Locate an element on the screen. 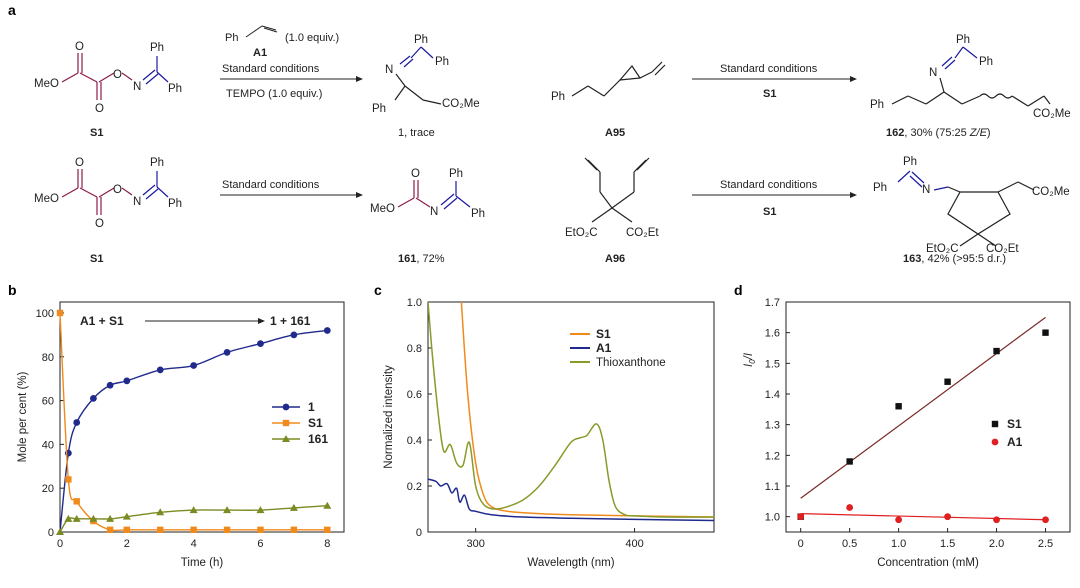 This screenshot has height=588, width=1080. y-tick-label: 100 is located at coordinates (45, 314).